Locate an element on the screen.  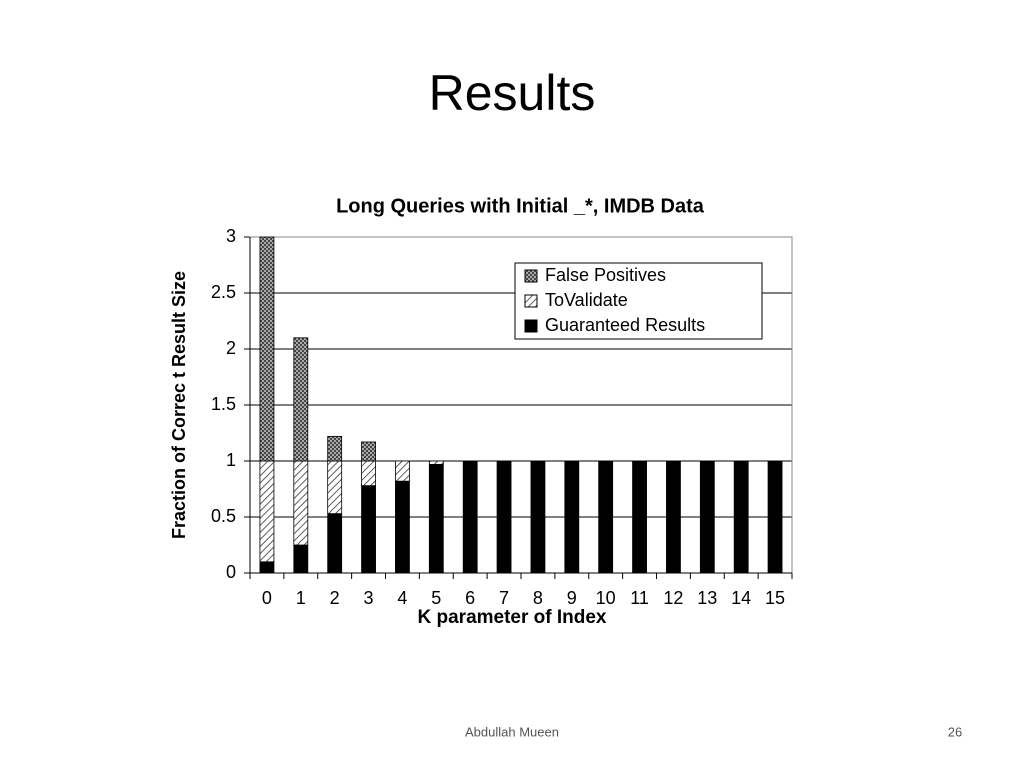
footer: Abdullah Mueen is located at coordinates (512, 731).